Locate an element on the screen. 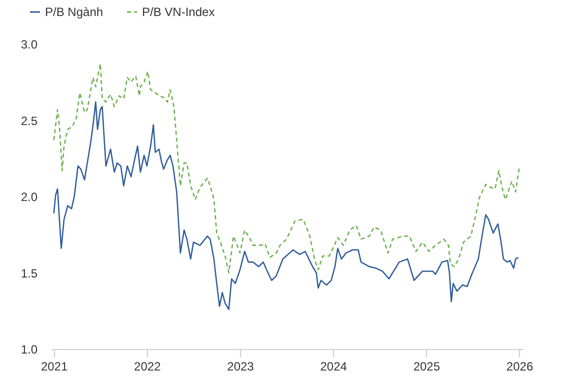 The width and height of the screenshot is (568, 385). x-tick-label: 2026 is located at coordinates (520, 367).